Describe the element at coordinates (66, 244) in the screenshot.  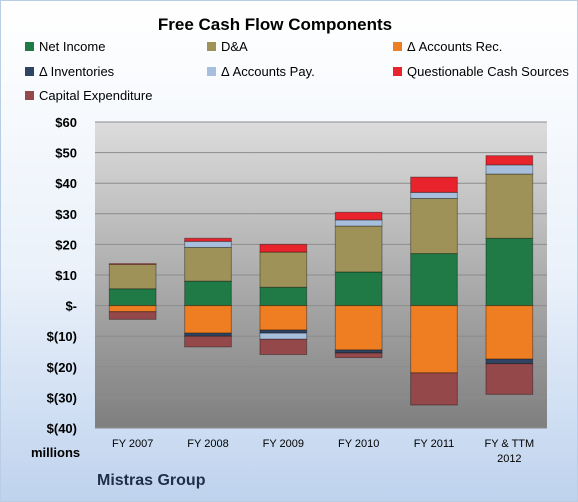
I see `y-tick-label: $20` at that location.